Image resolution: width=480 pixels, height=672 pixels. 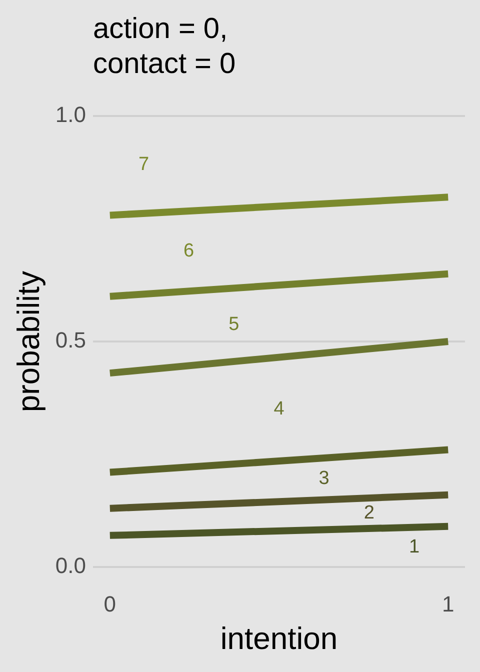 What do you see at coordinates (189, 251) in the screenshot?
I see `annotation: 6` at bounding box center [189, 251].